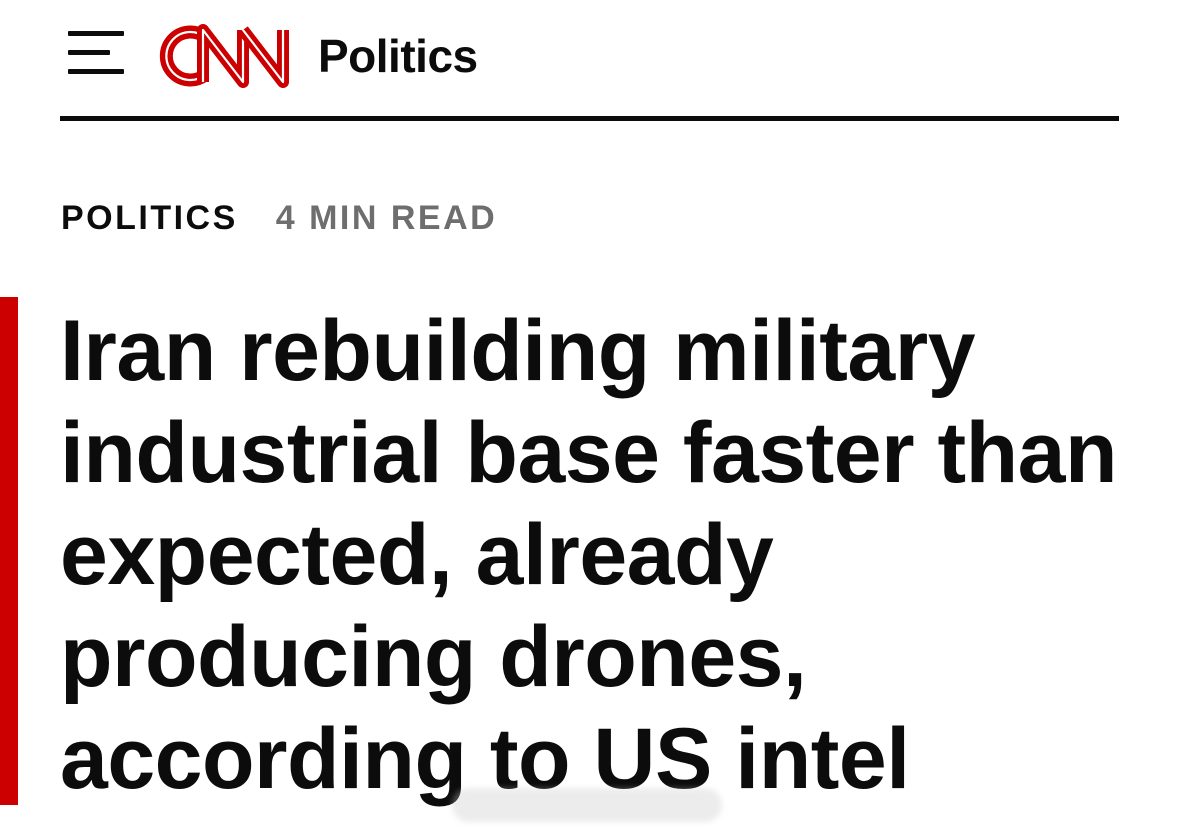  Describe the element at coordinates (96, 71) in the screenshot. I see `menu-line-bottom` at that location.